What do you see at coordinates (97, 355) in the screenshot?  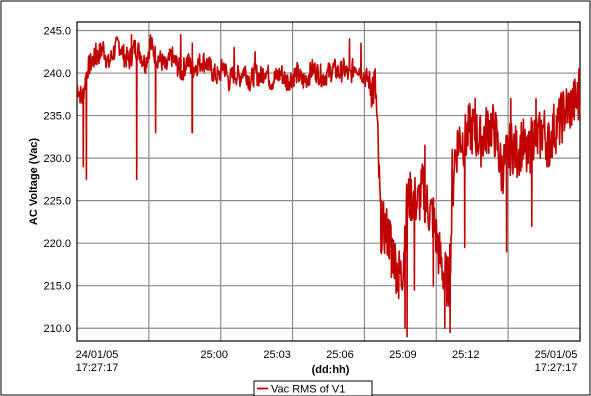 I see `x-tick-label: 24/01/05` at bounding box center [97, 355].